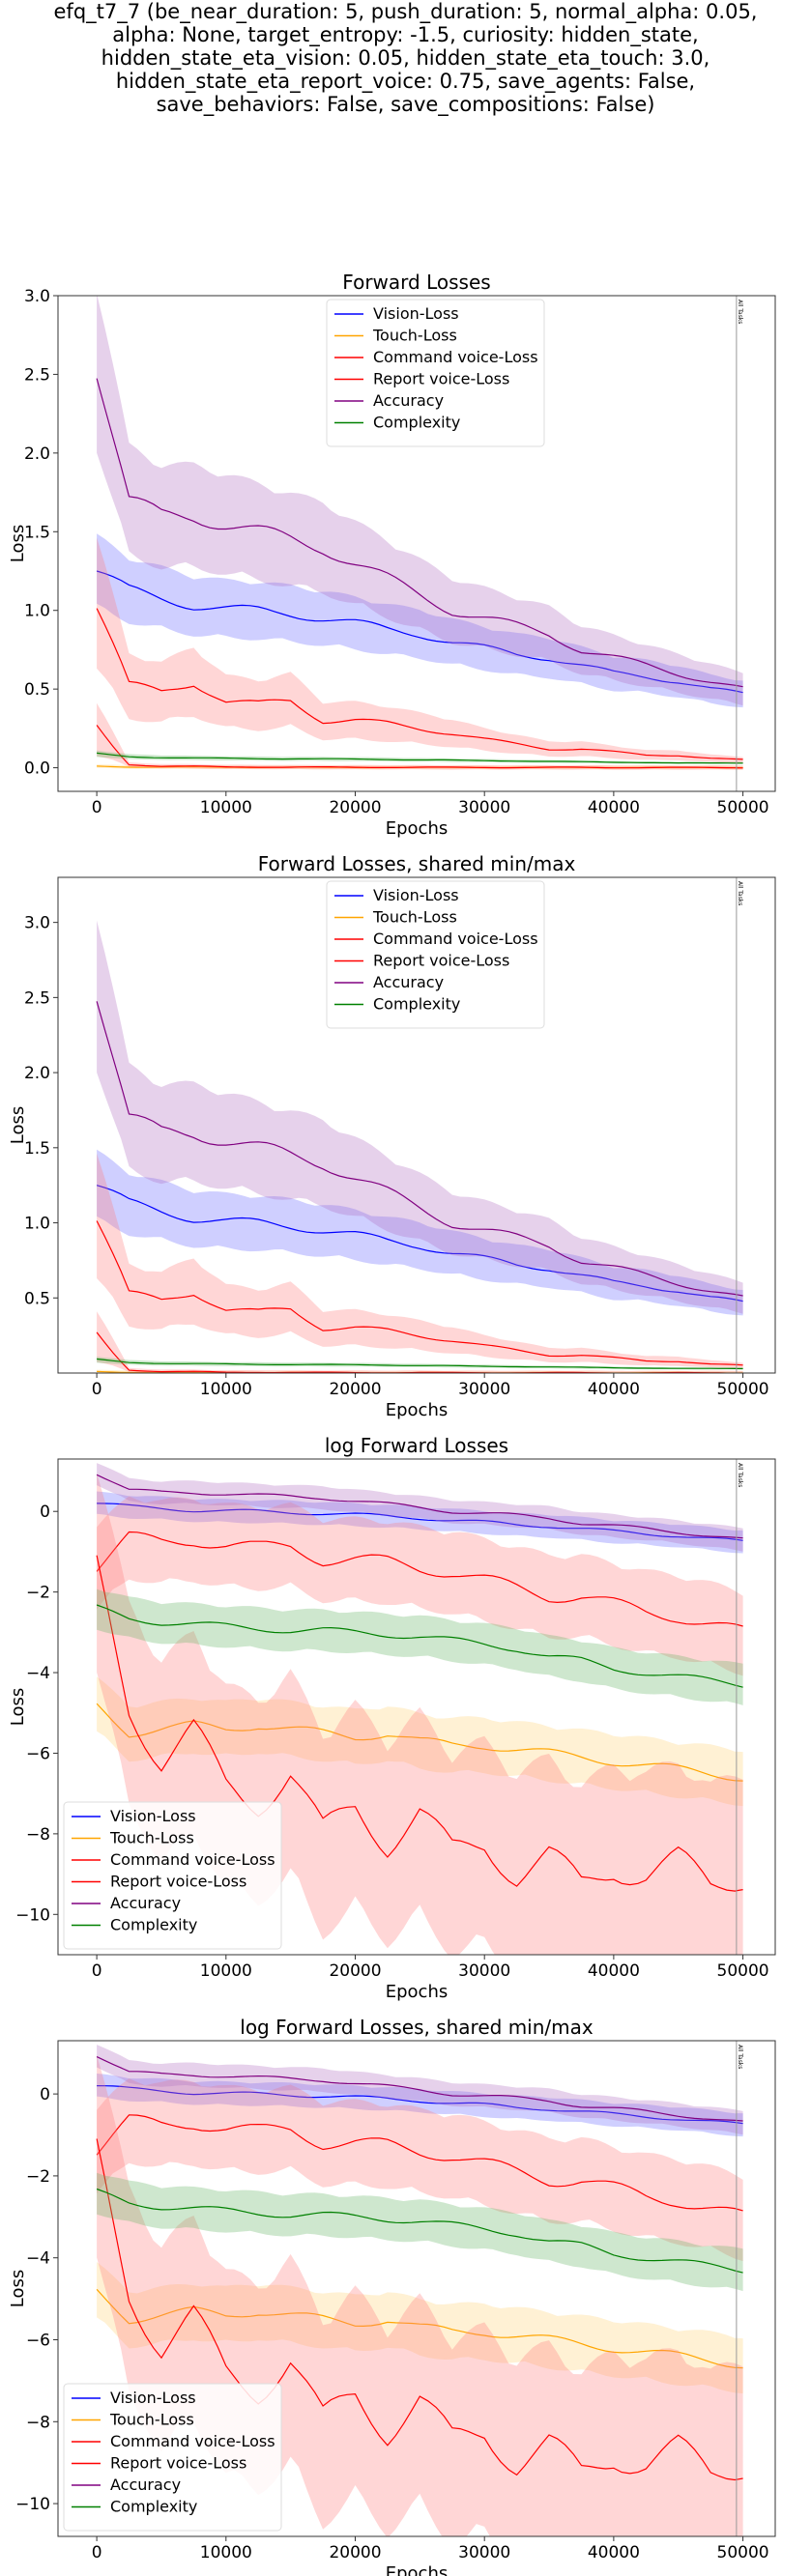  Describe the element at coordinates (417, 864) in the screenshot. I see `chart-title: Forward Losses, shared min/max` at that location.